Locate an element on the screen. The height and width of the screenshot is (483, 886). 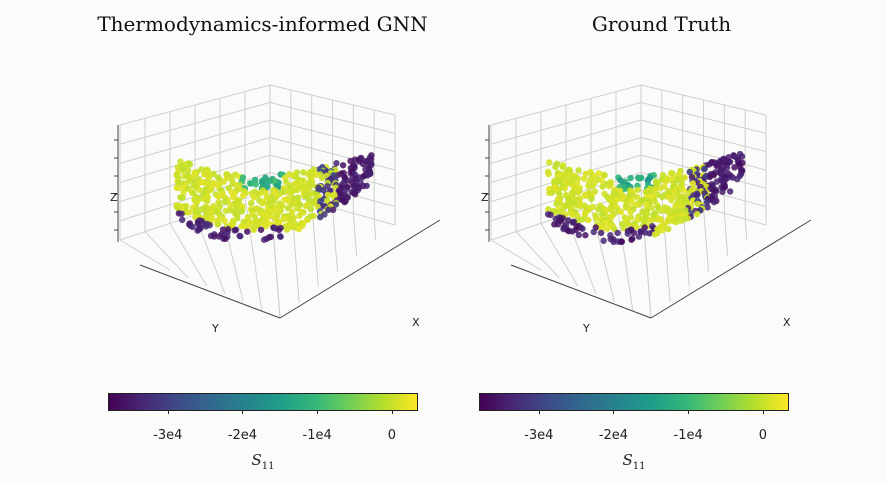
axis-label-z: Z is located at coordinates (485, 197).